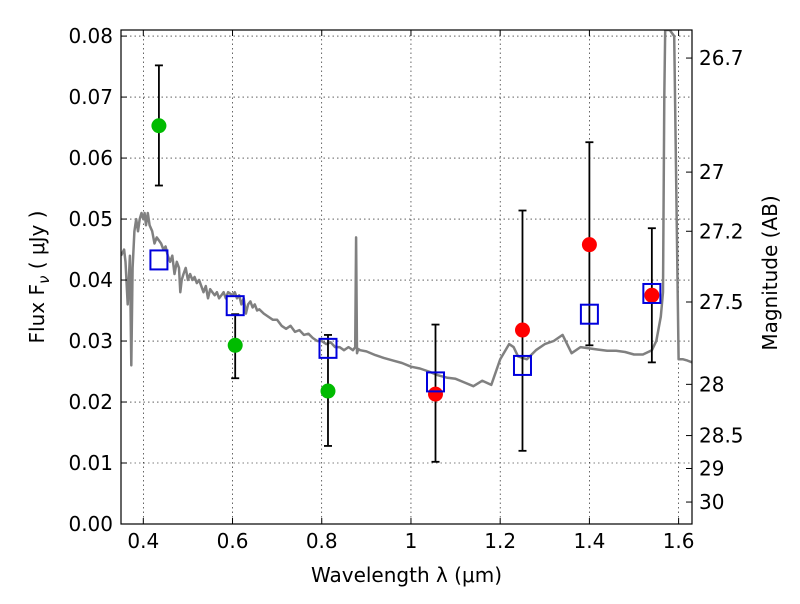 The width and height of the screenshot is (800, 604). Describe the element at coordinates (44, 280) in the screenshot. I see `y-axis-title-subscript: ν` at that location.